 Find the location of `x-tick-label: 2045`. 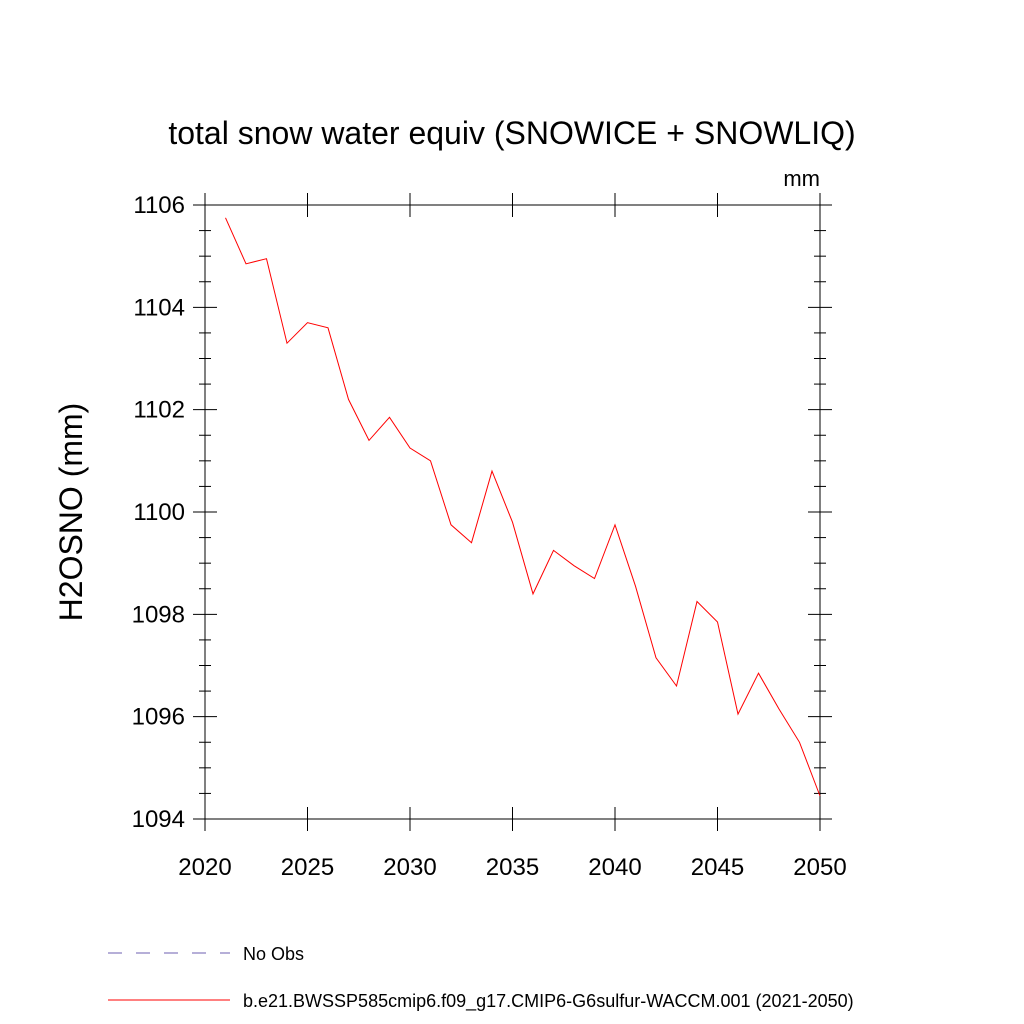

x-tick-label: 2045 is located at coordinates (717, 867).